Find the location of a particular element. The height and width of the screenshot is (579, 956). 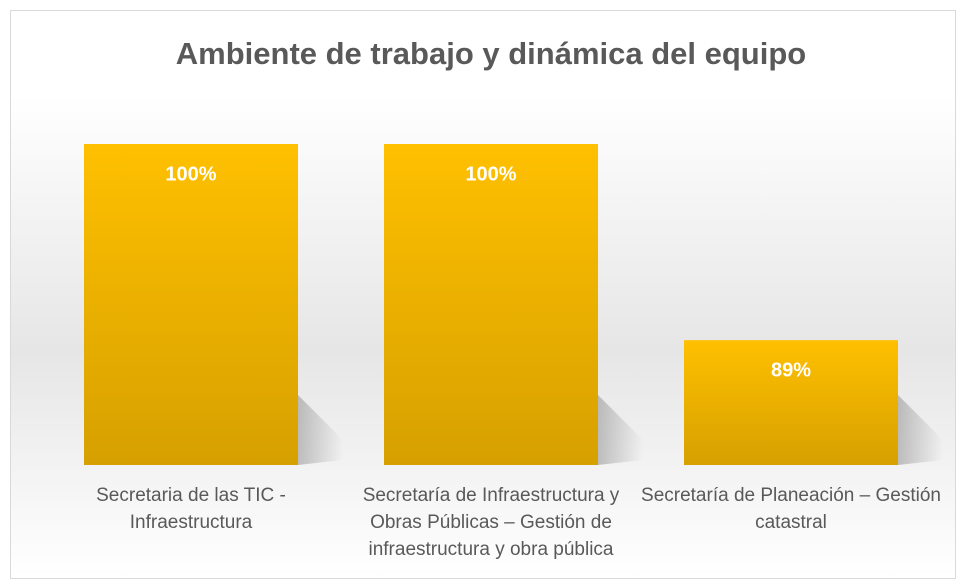

x-tick-label: Secretaria de las TIC - Infraestructura is located at coordinates (191, 509).